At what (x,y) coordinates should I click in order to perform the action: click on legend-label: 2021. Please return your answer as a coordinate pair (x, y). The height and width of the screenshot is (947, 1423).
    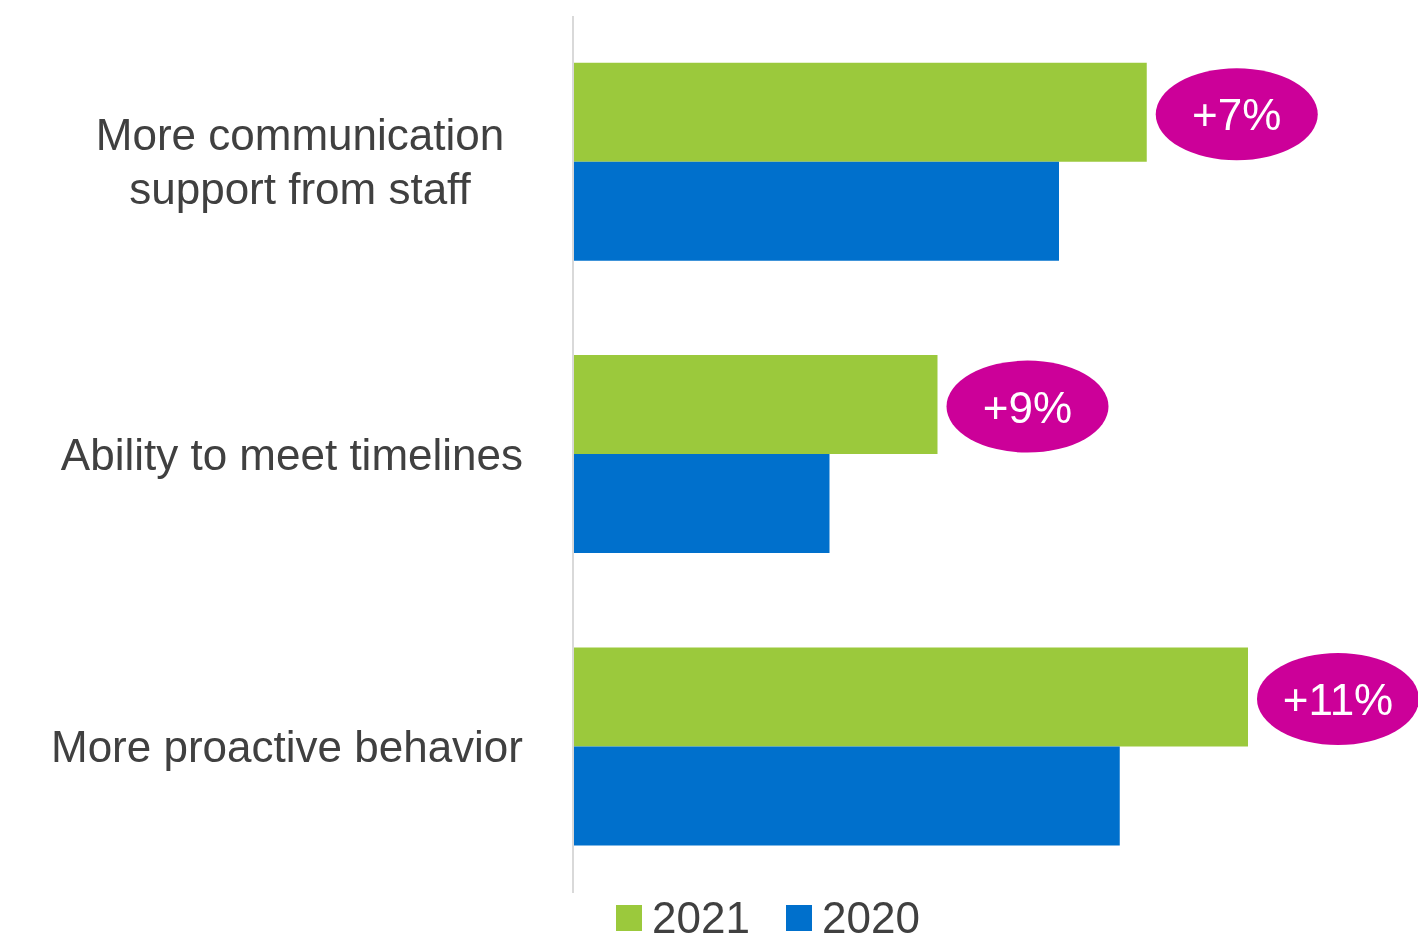
    Looking at the image, I should click on (701, 918).